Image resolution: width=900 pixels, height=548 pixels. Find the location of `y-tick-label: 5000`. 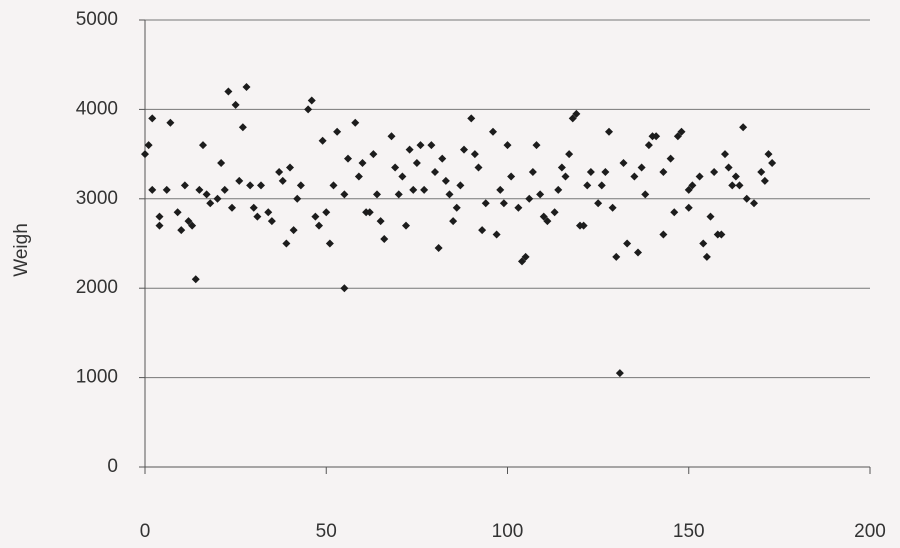

y-tick-label: 5000 is located at coordinates (97, 19).